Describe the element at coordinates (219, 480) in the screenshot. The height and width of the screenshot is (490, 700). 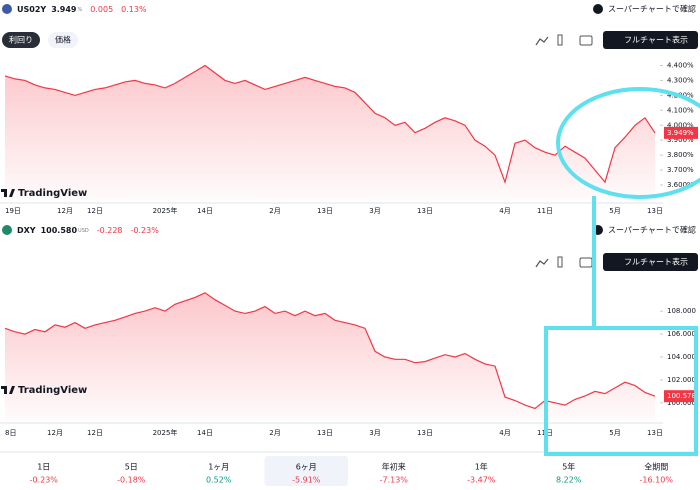
I see `period-change: 0.52%` at that location.